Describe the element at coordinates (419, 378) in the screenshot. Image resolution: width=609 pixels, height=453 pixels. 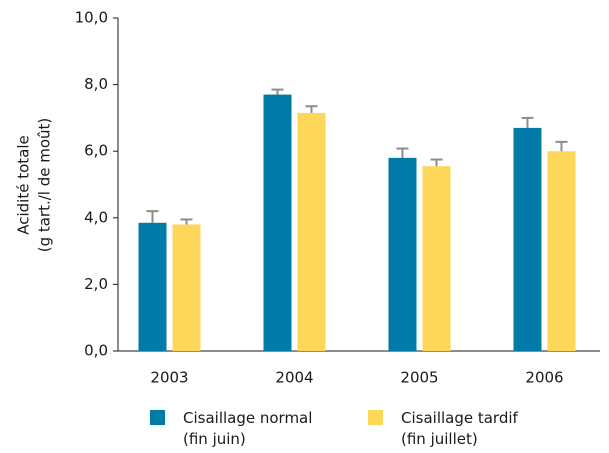
I see `x-tick-label: 2005` at that location.